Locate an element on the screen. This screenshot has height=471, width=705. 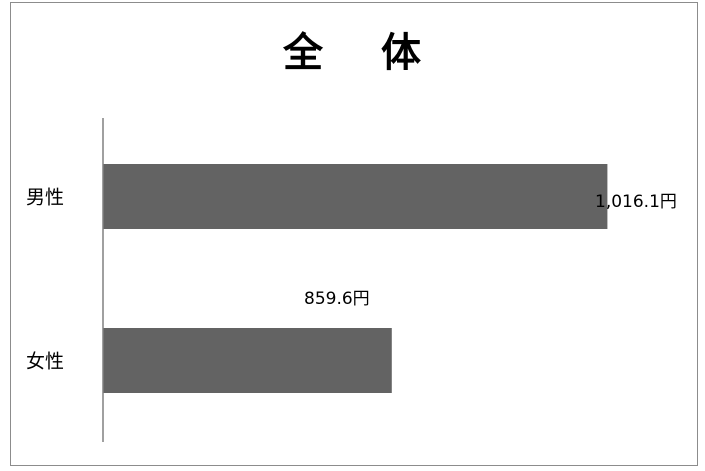
data-label-female: 859.6円 is located at coordinates (337, 299).